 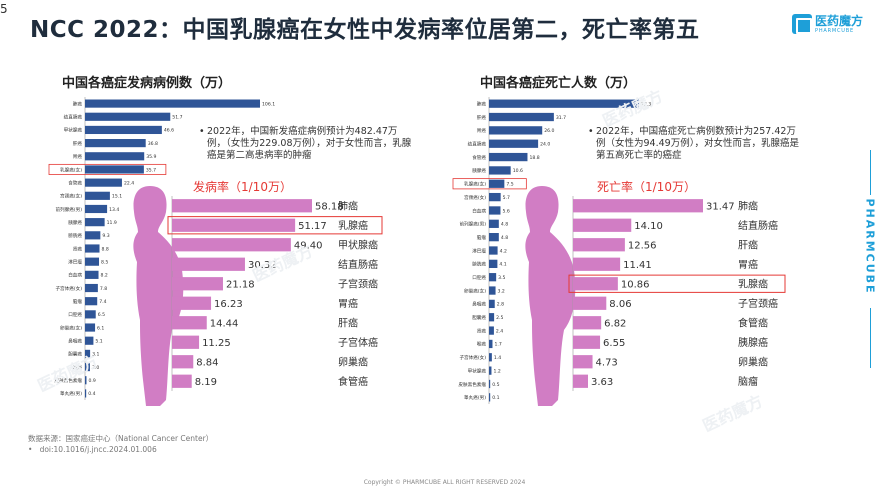 I want to click on data-label: 4.73, so click(x=607, y=362).